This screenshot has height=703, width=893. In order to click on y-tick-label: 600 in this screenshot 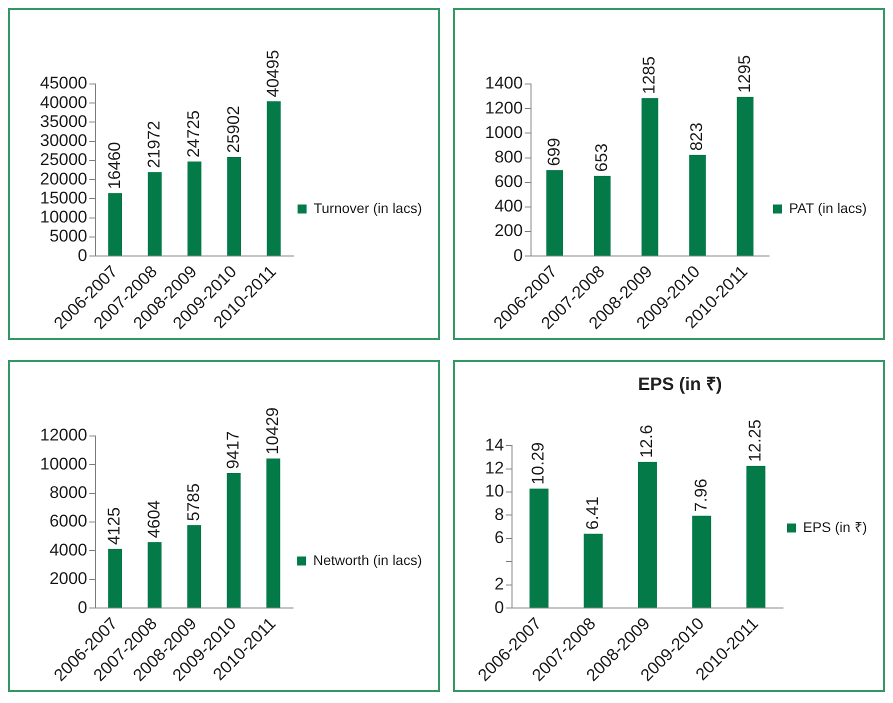, I will do `click(508, 182)`.